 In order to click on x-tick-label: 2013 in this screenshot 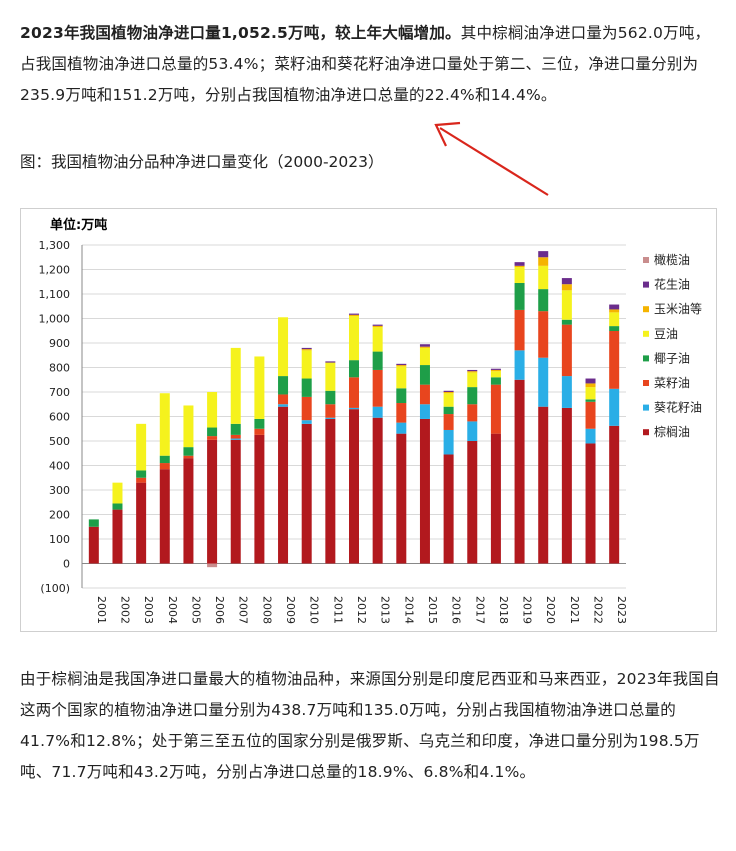, I will do `click(385, 610)`.